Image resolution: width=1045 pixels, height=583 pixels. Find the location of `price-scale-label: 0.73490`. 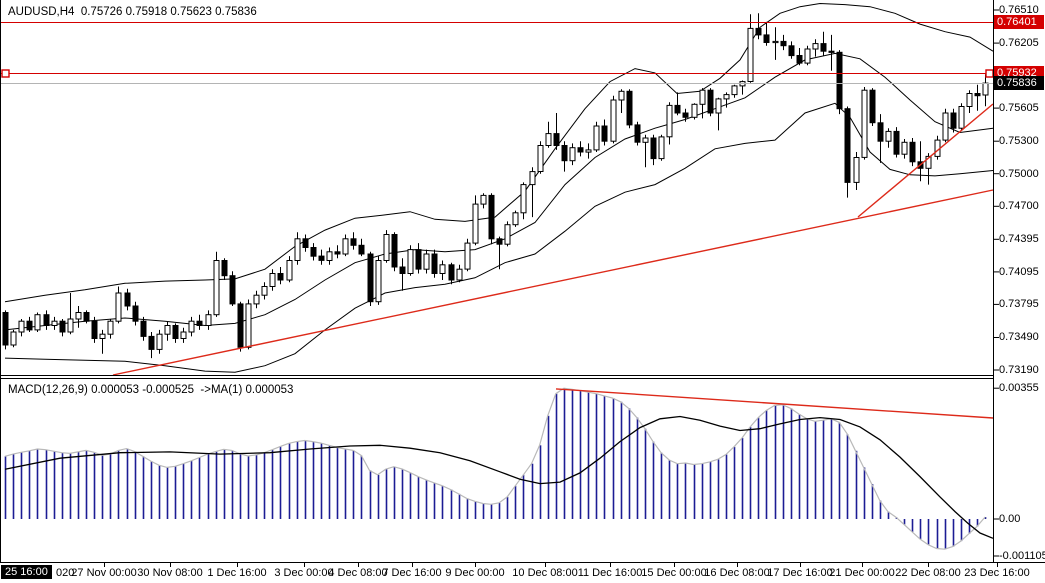

price-scale-label: 0.73490 is located at coordinates (1019, 337).